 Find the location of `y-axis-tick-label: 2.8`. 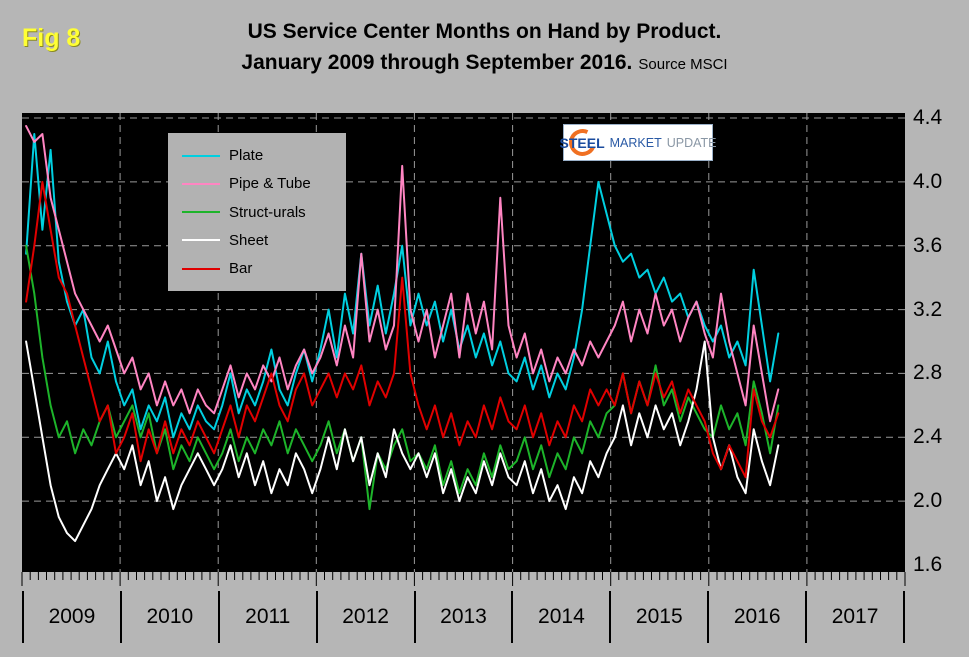

y-axis-tick-label: 2.8 is located at coordinates (928, 372).